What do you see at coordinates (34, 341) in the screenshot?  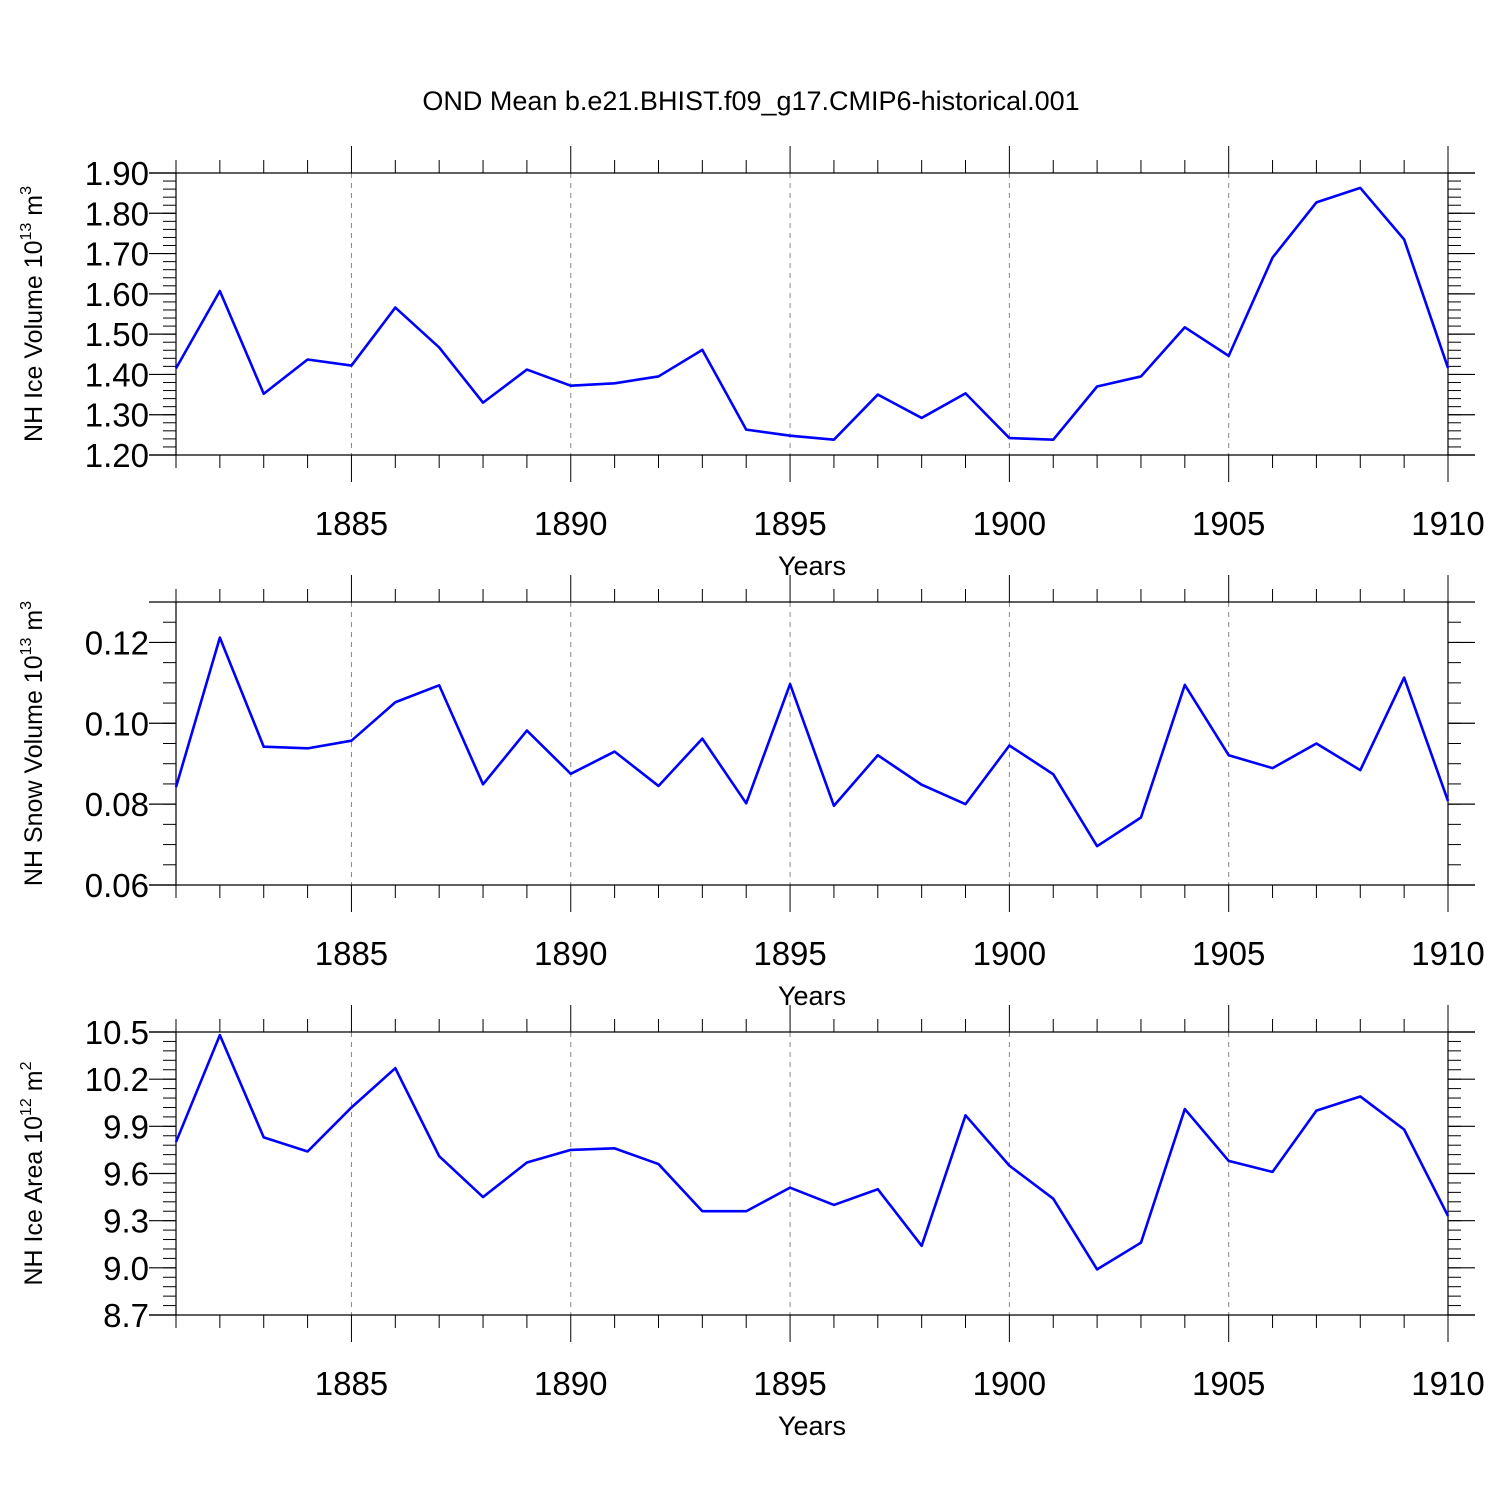 I see `y-axis-title-part: NH Ice Volume 10` at bounding box center [34, 341].